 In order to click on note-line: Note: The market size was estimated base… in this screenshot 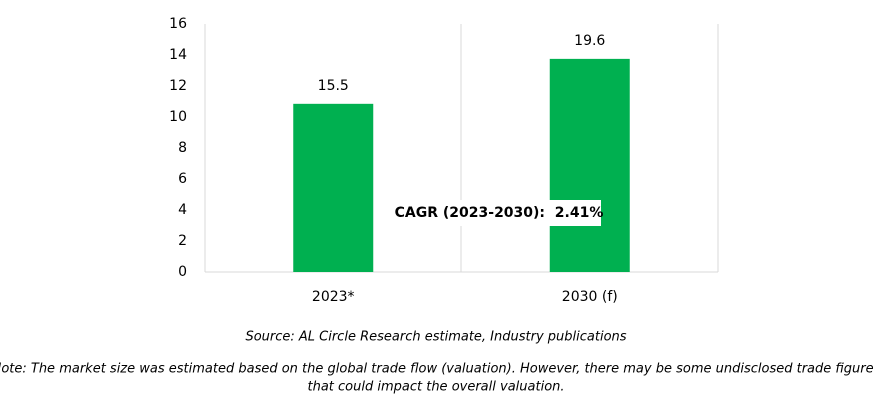, I will do `click(436, 369)`.